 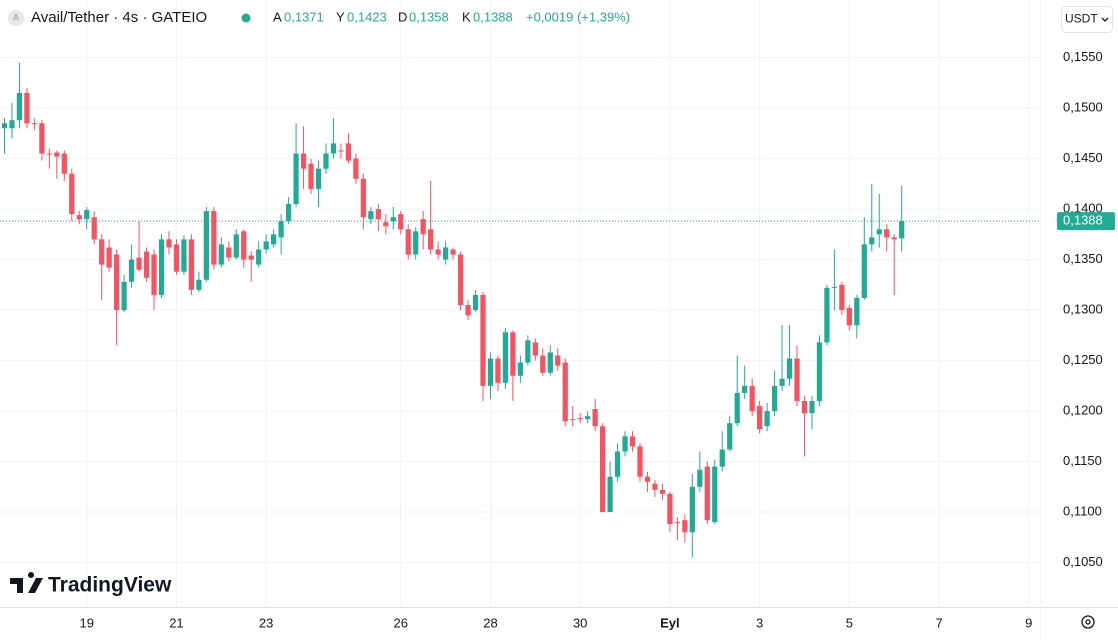 What do you see at coordinates (1081, 19) in the screenshot?
I see `currency-button-label: USDT` at bounding box center [1081, 19].